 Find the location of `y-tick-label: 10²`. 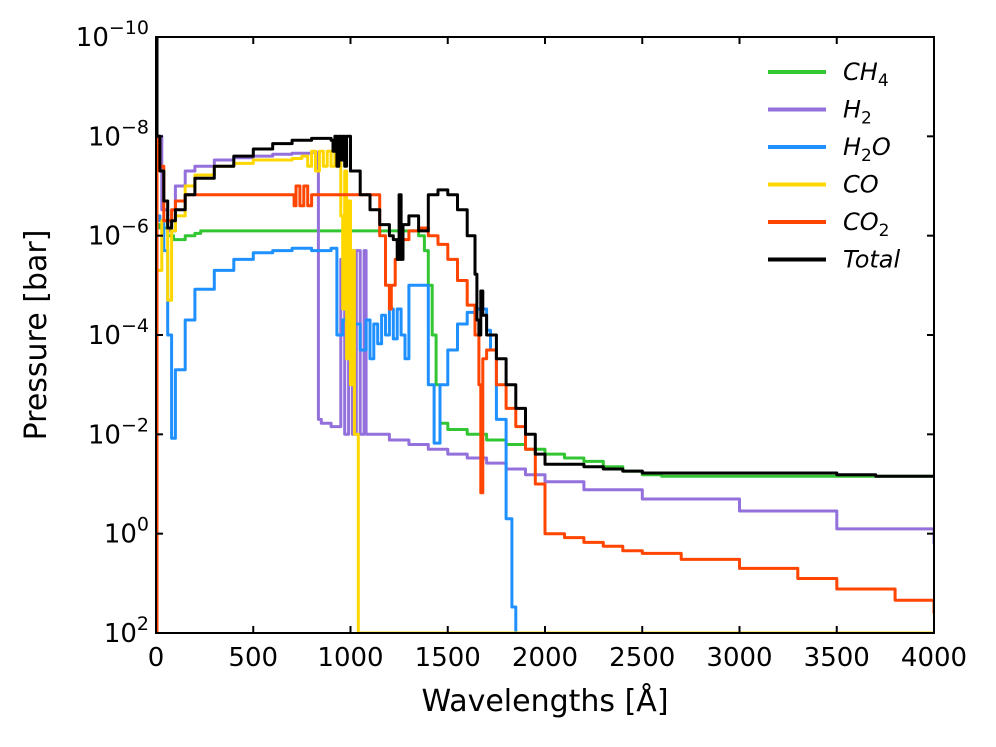

y-tick-label: 10² is located at coordinates (126, 631).